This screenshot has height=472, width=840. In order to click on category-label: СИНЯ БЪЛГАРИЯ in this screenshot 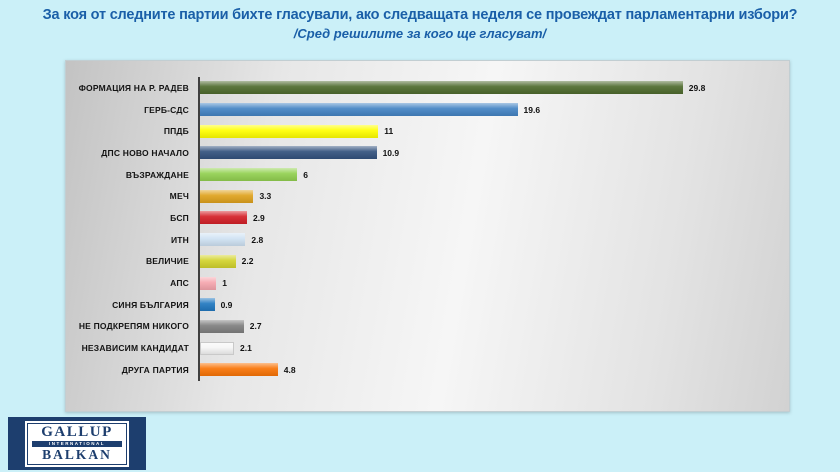, I will do `click(150, 304)`.